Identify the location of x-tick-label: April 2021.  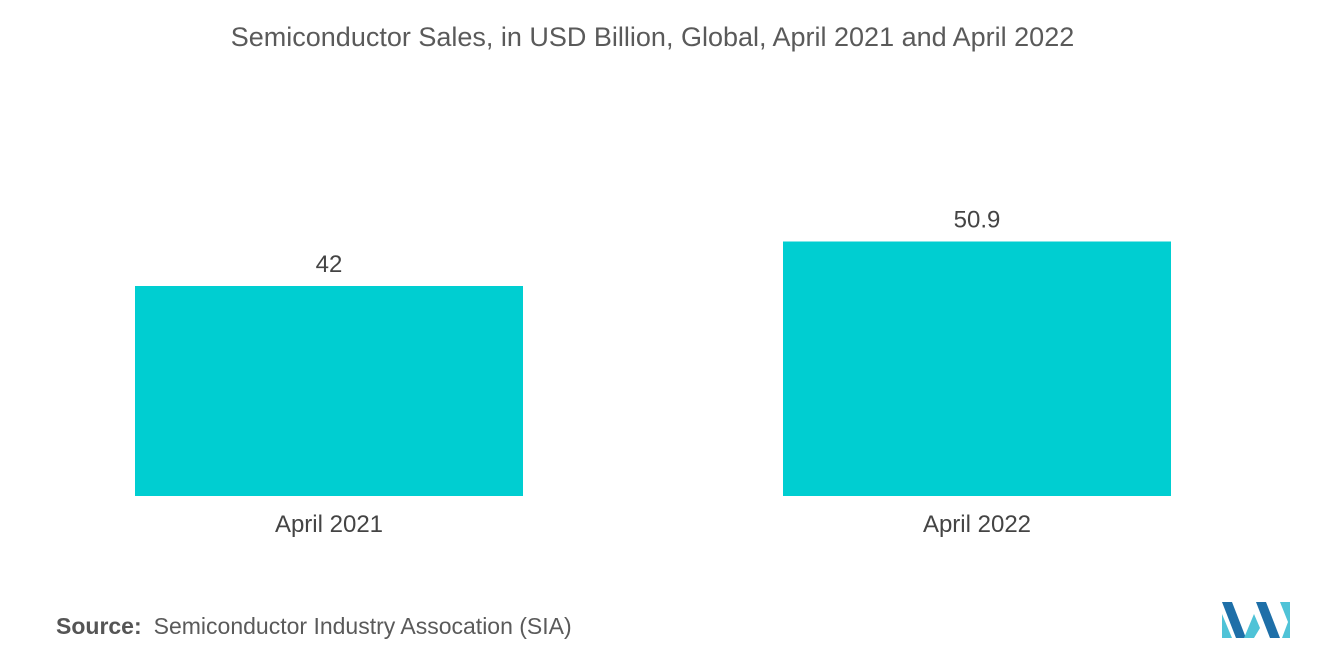
(329, 524).